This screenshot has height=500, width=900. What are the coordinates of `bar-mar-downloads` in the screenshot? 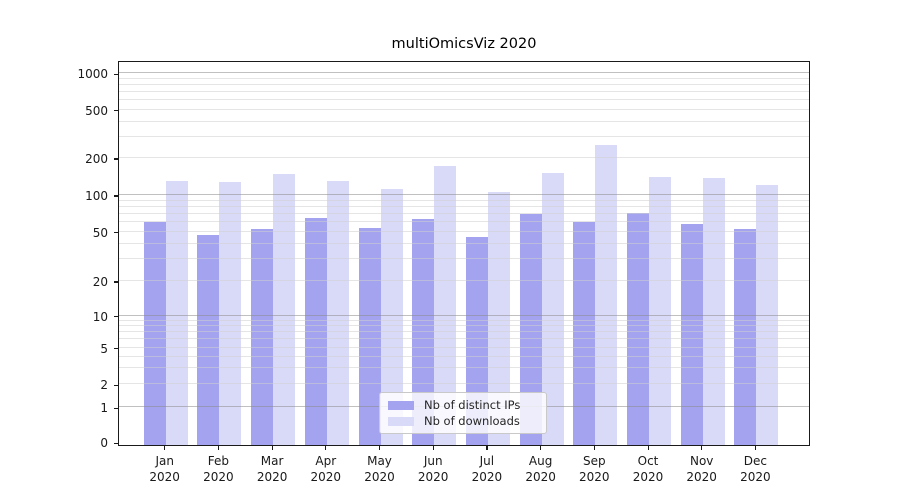 It's located at (284, 309).